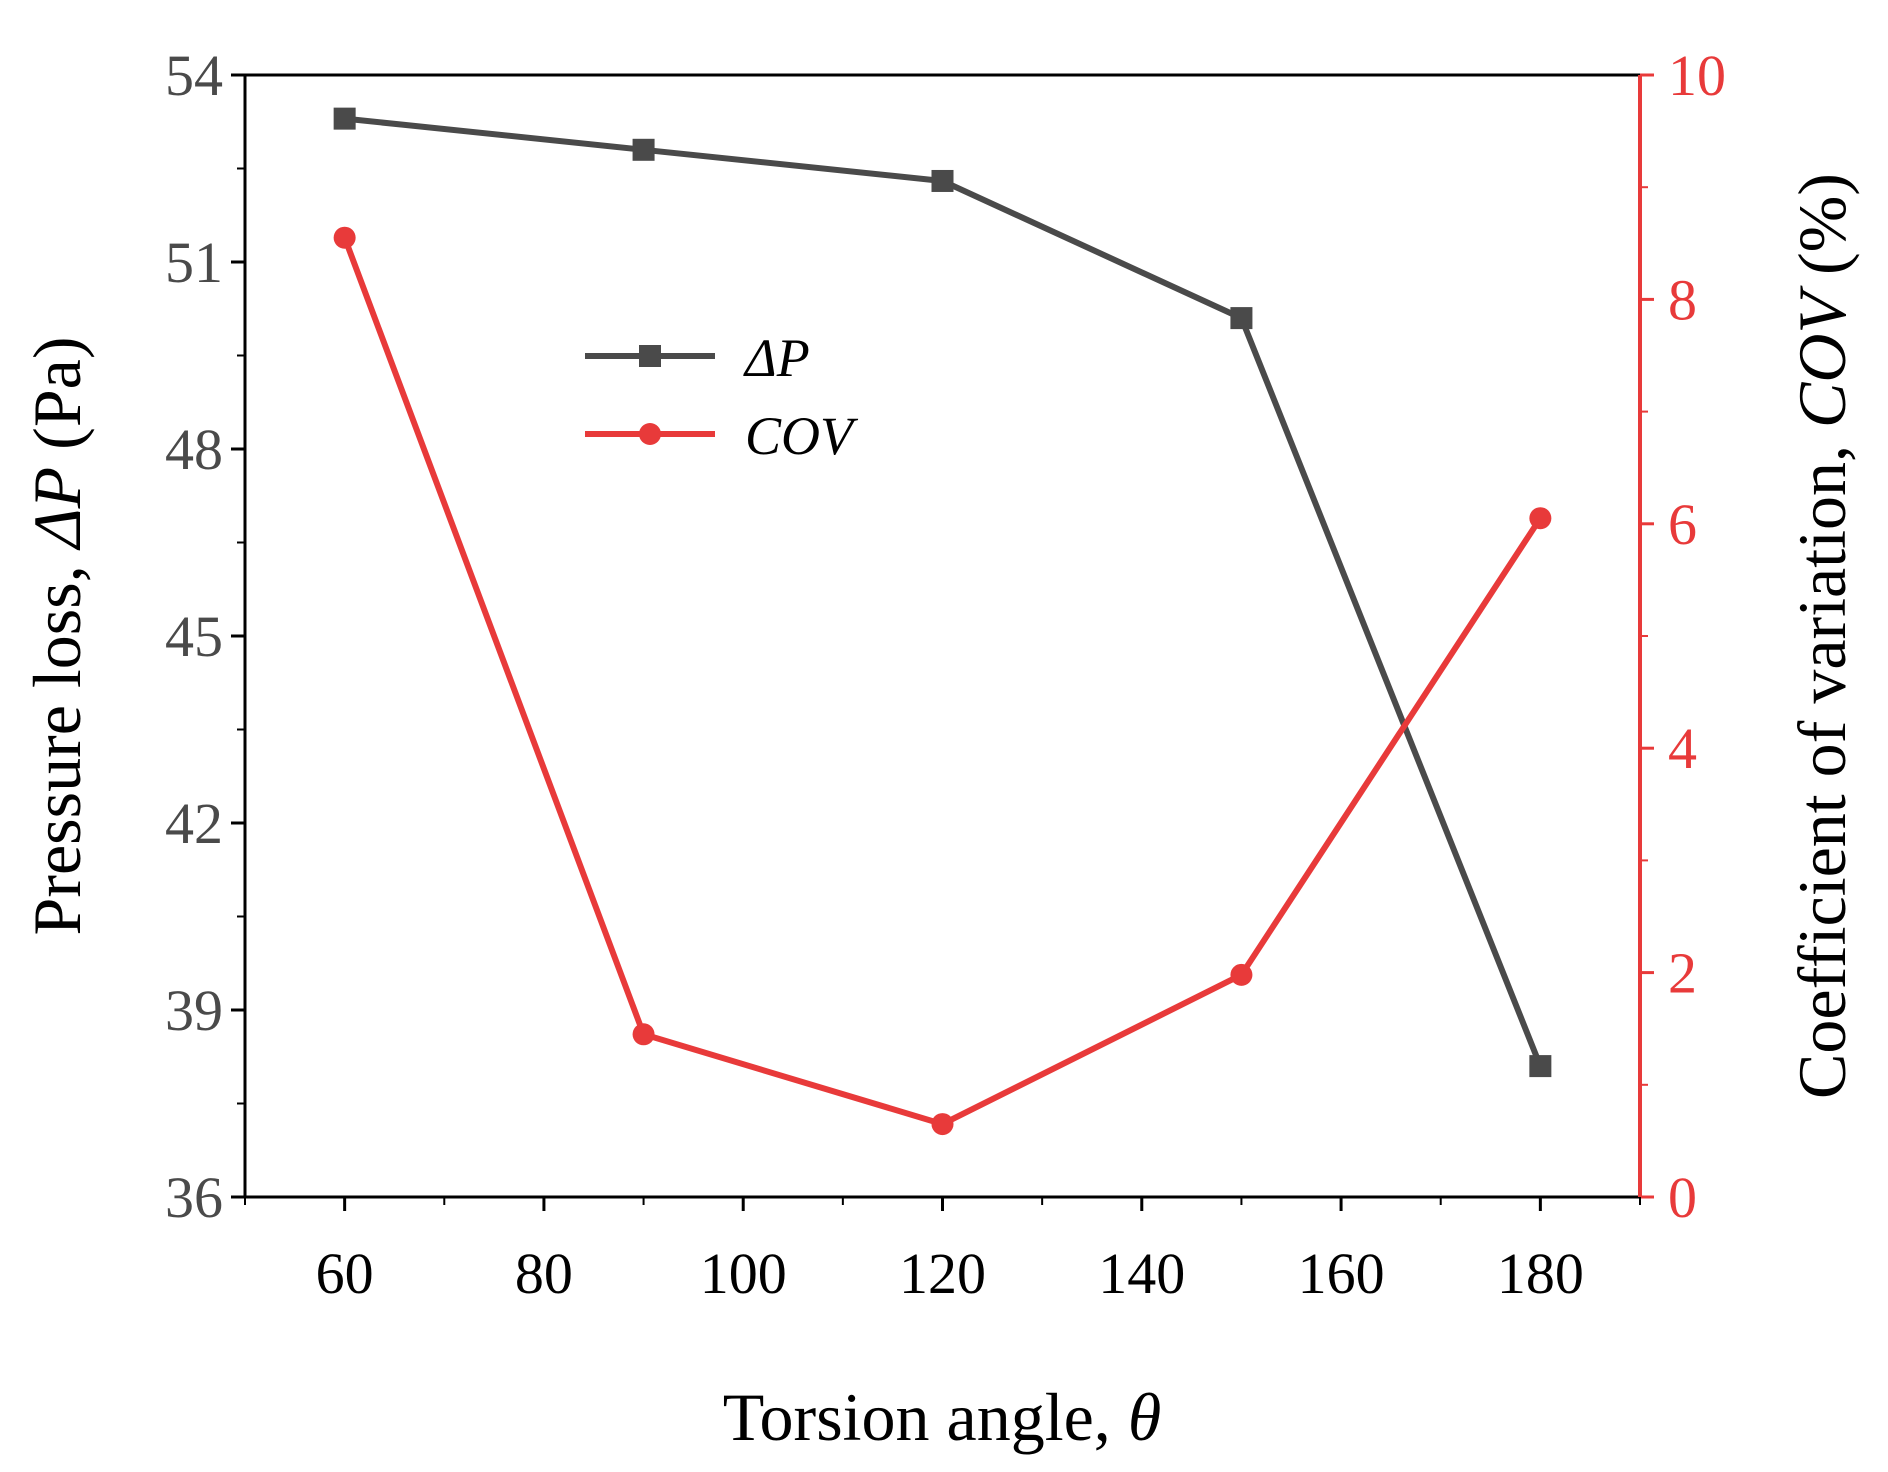 This screenshot has width=1888, height=1472. Describe the element at coordinates (743, 1273) in the screenshot. I see `x-tick-label: 100` at that location.